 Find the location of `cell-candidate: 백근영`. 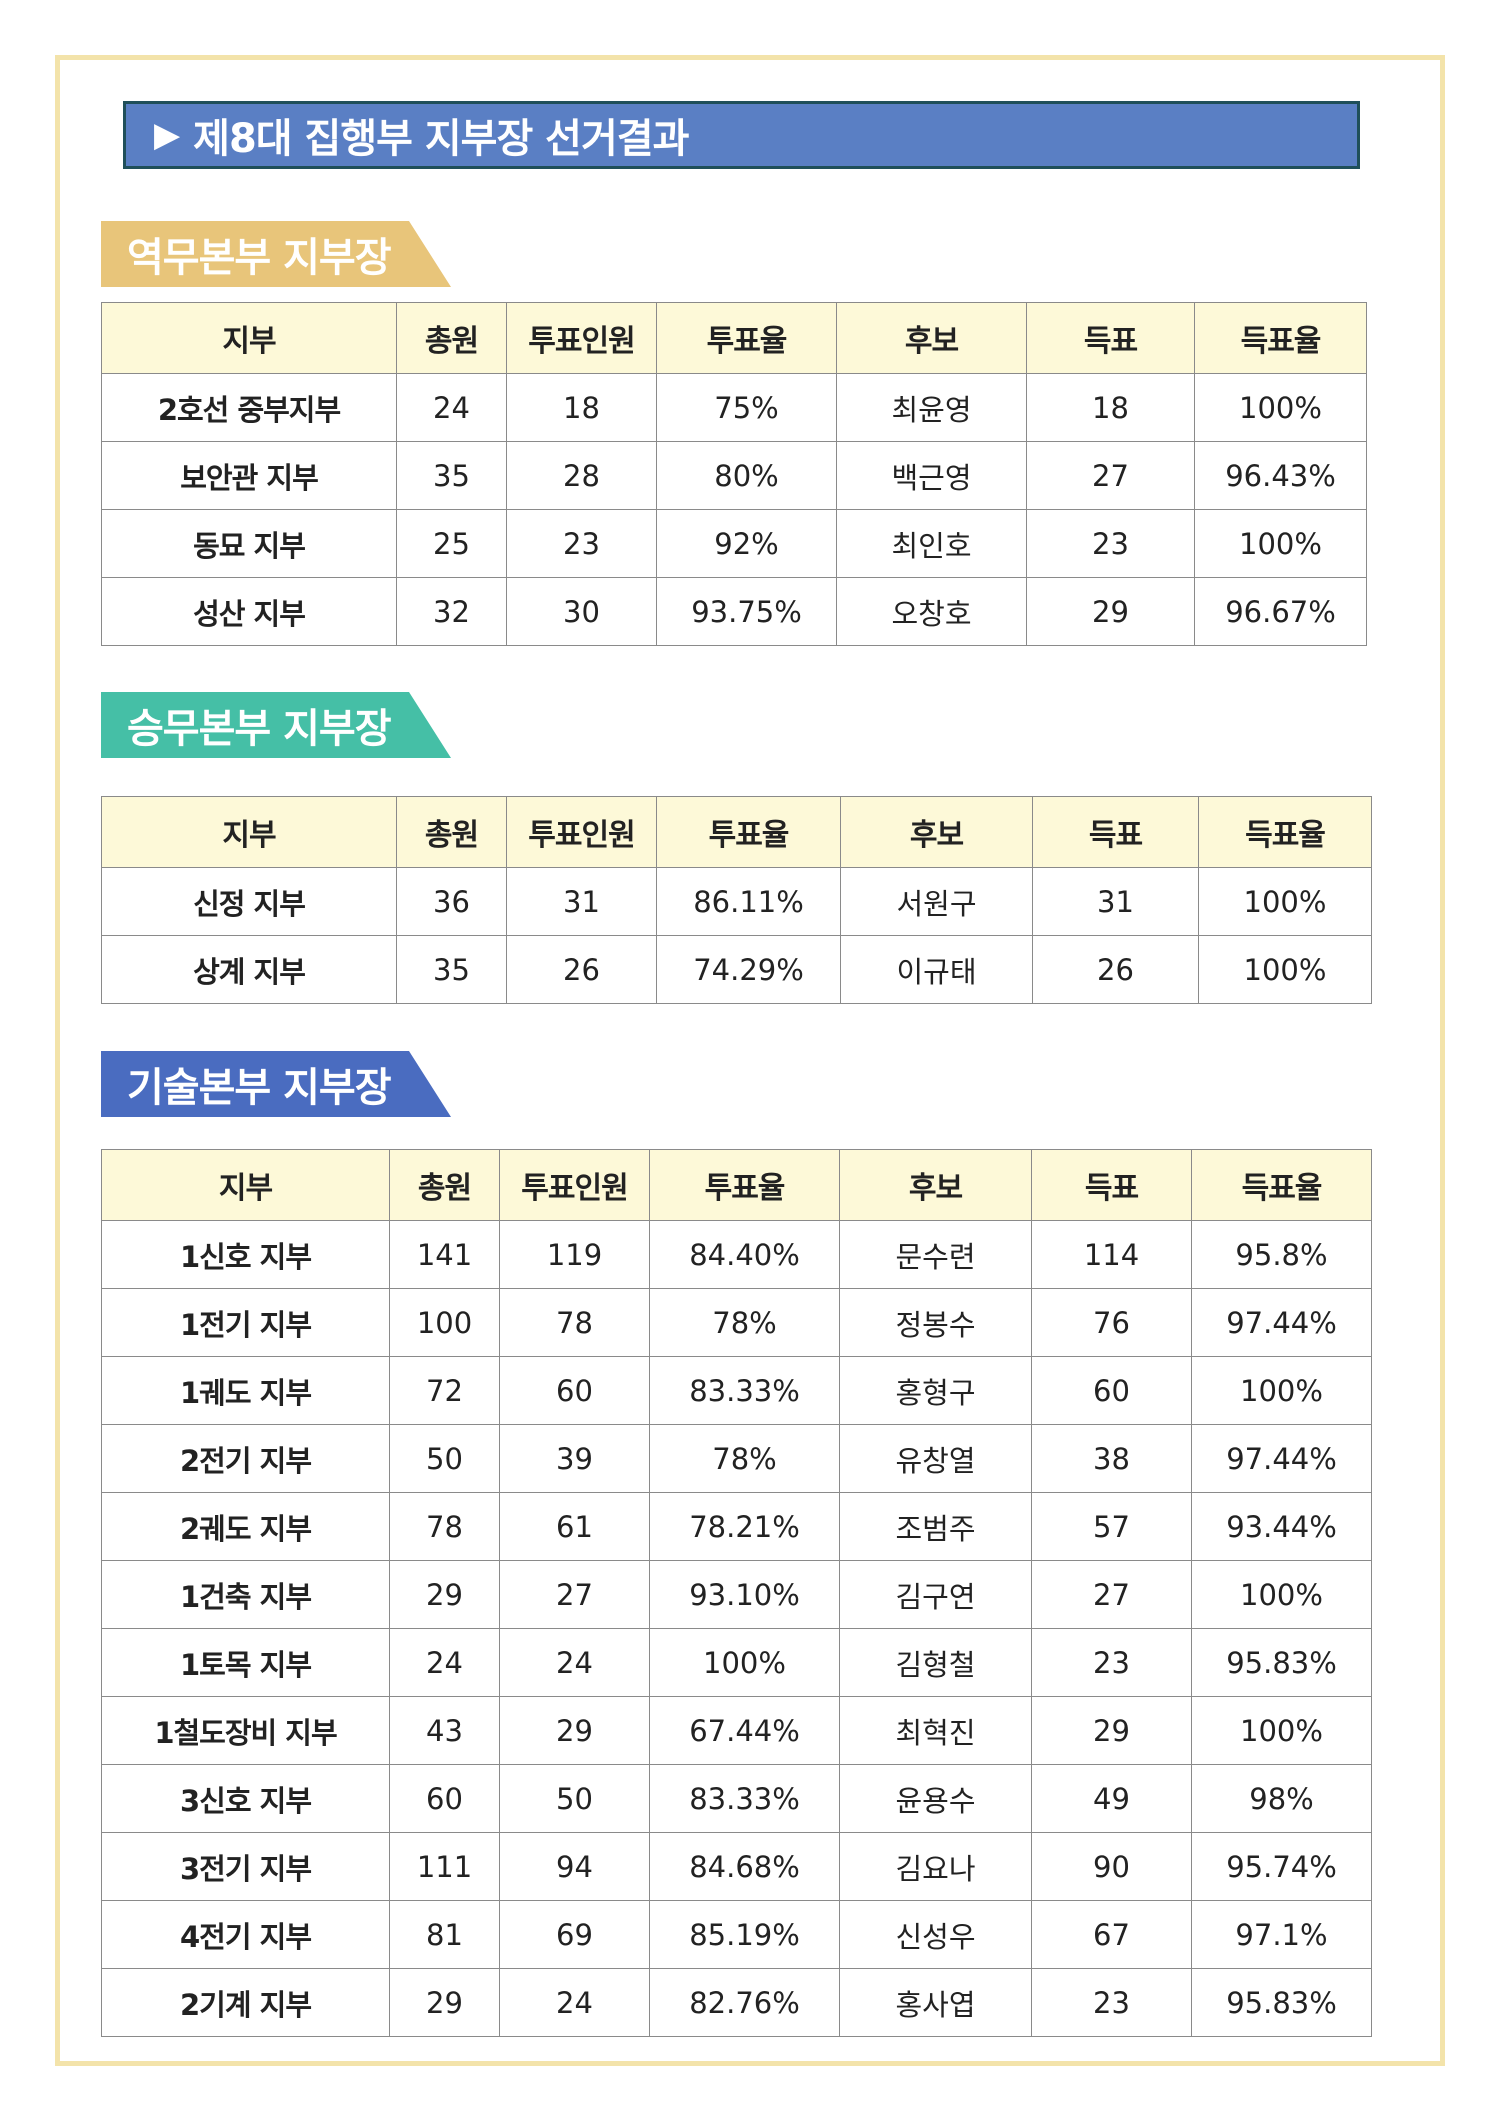

cell-candidate: 백근영 is located at coordinates (931, 475).